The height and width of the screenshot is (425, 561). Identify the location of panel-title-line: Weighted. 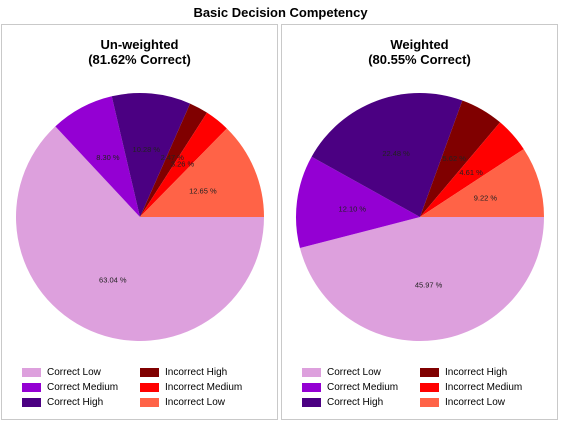
(419, 44).